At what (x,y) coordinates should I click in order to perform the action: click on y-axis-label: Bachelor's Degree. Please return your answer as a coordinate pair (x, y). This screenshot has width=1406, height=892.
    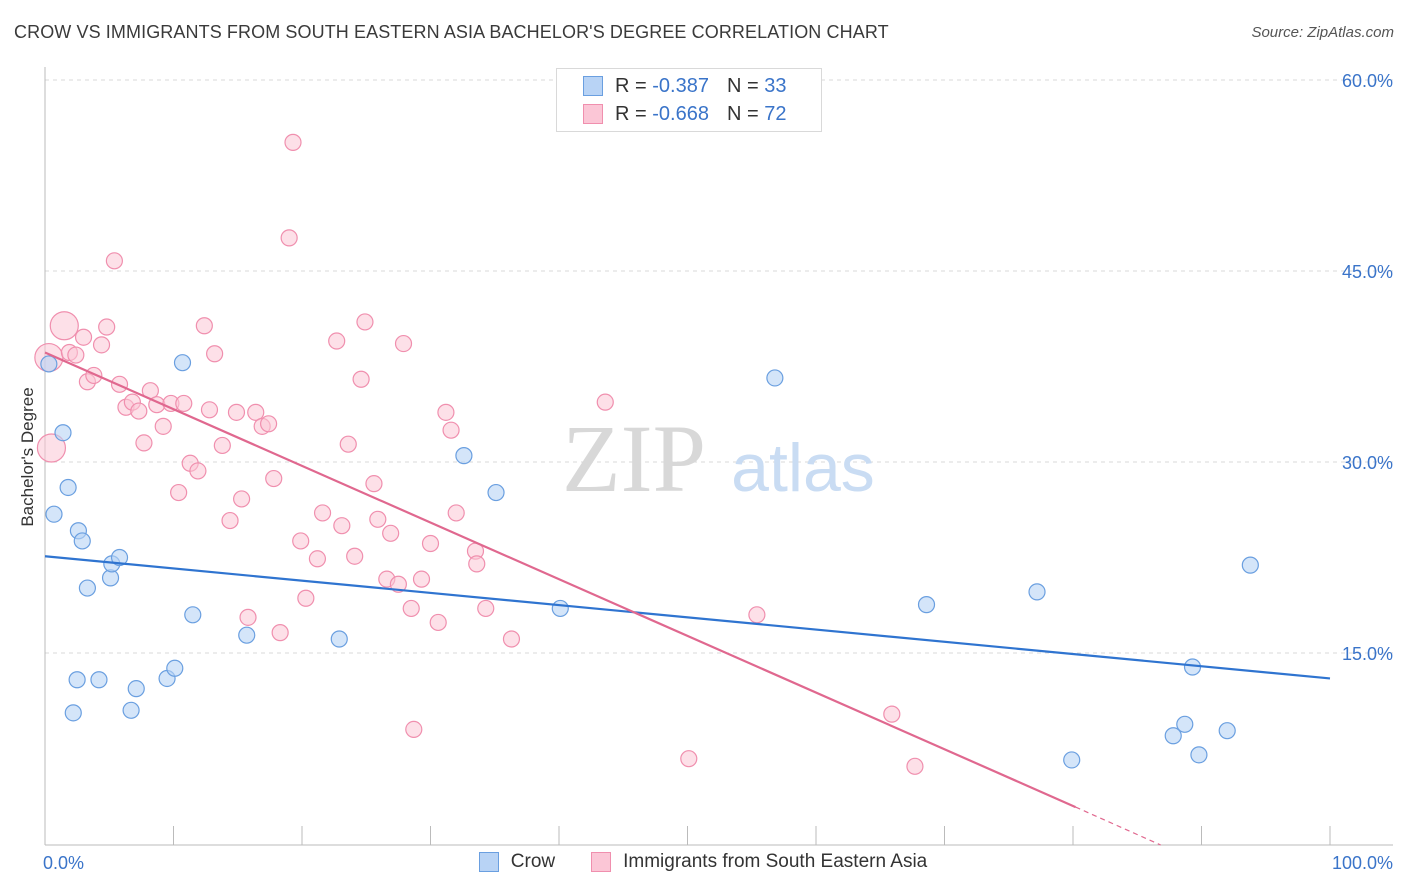
    Looking at the image, I should click on (27, 456).